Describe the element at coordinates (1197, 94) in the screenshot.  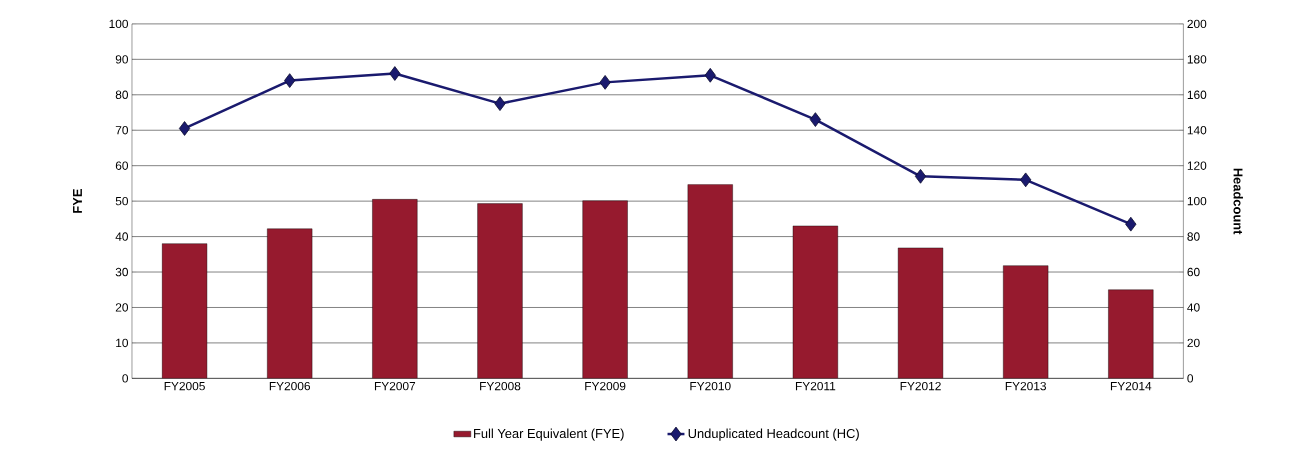
I see `y2-tick-label: 160` at that location.